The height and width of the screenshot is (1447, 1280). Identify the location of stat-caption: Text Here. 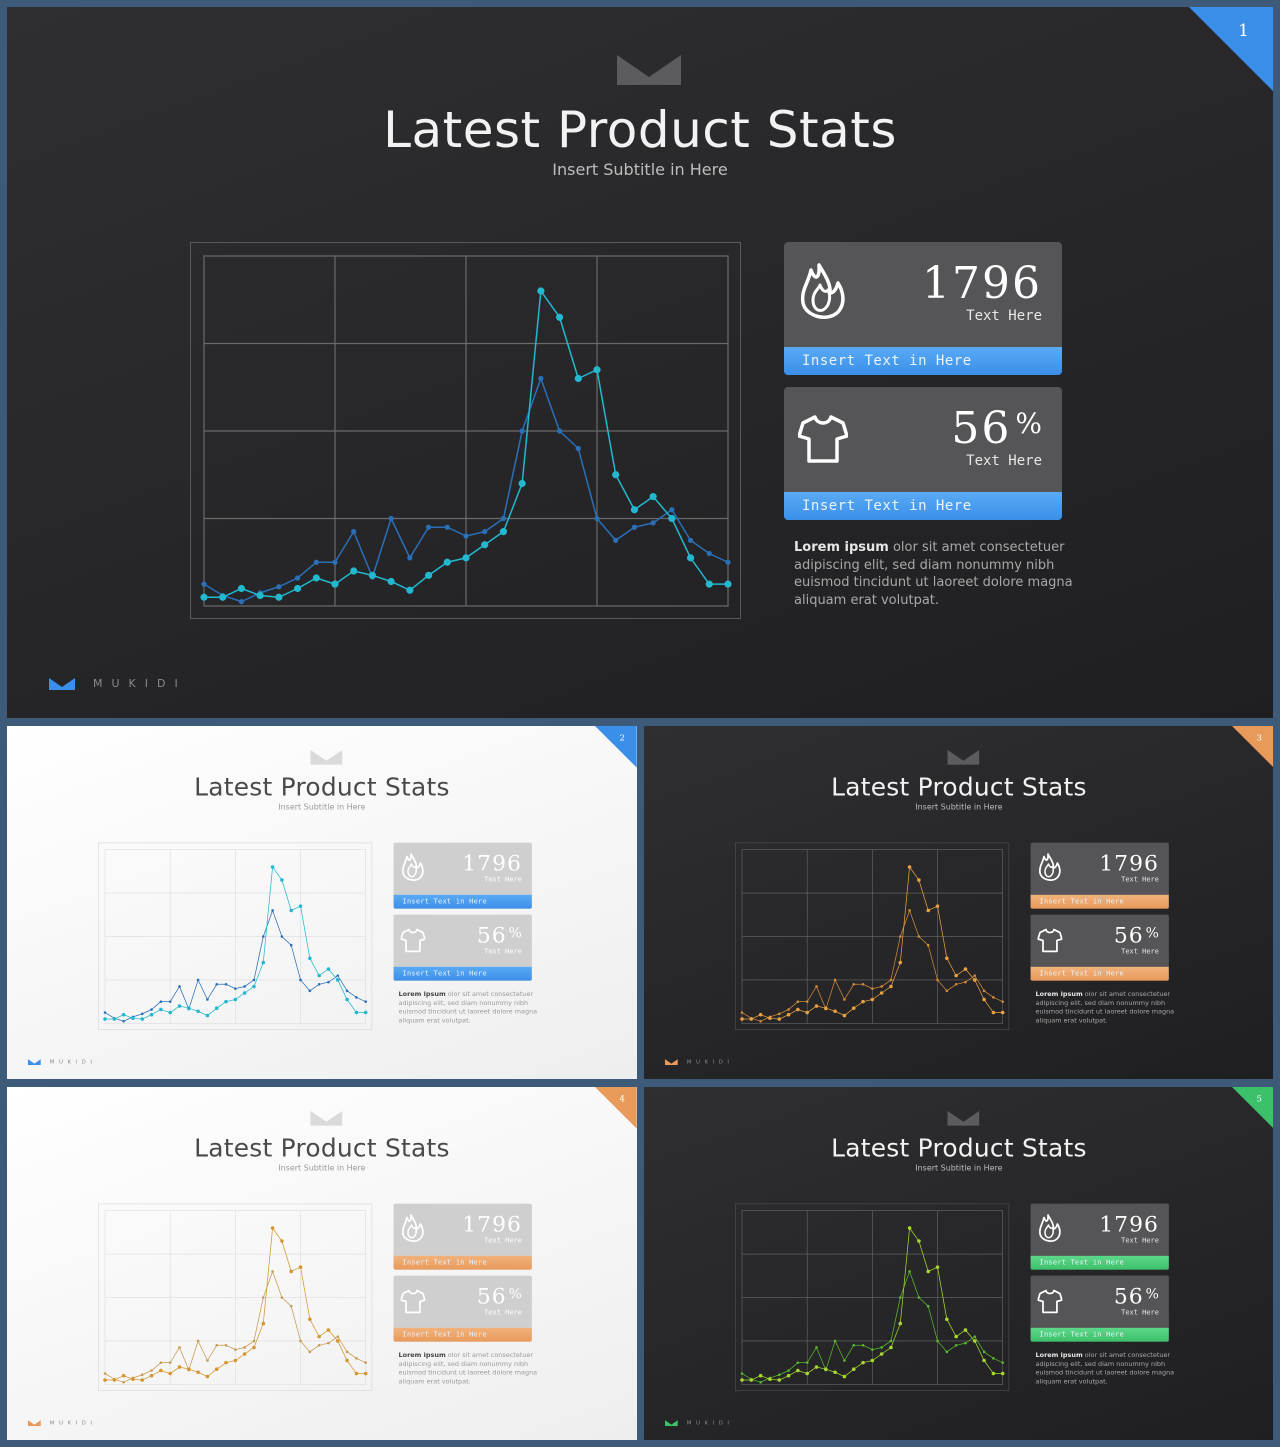
(503, 951).